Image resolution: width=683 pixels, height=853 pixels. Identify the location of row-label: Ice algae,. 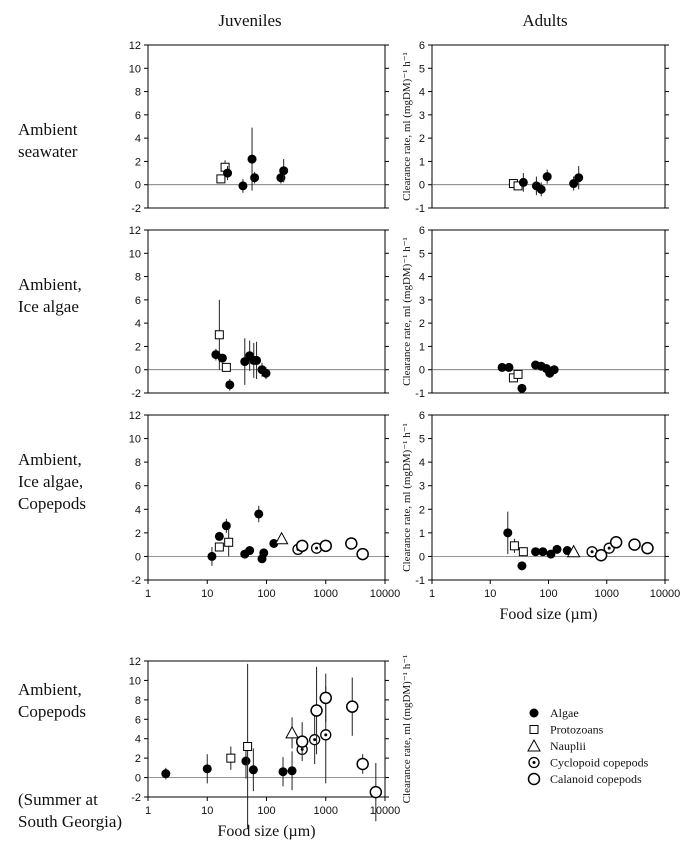
(50, 481).